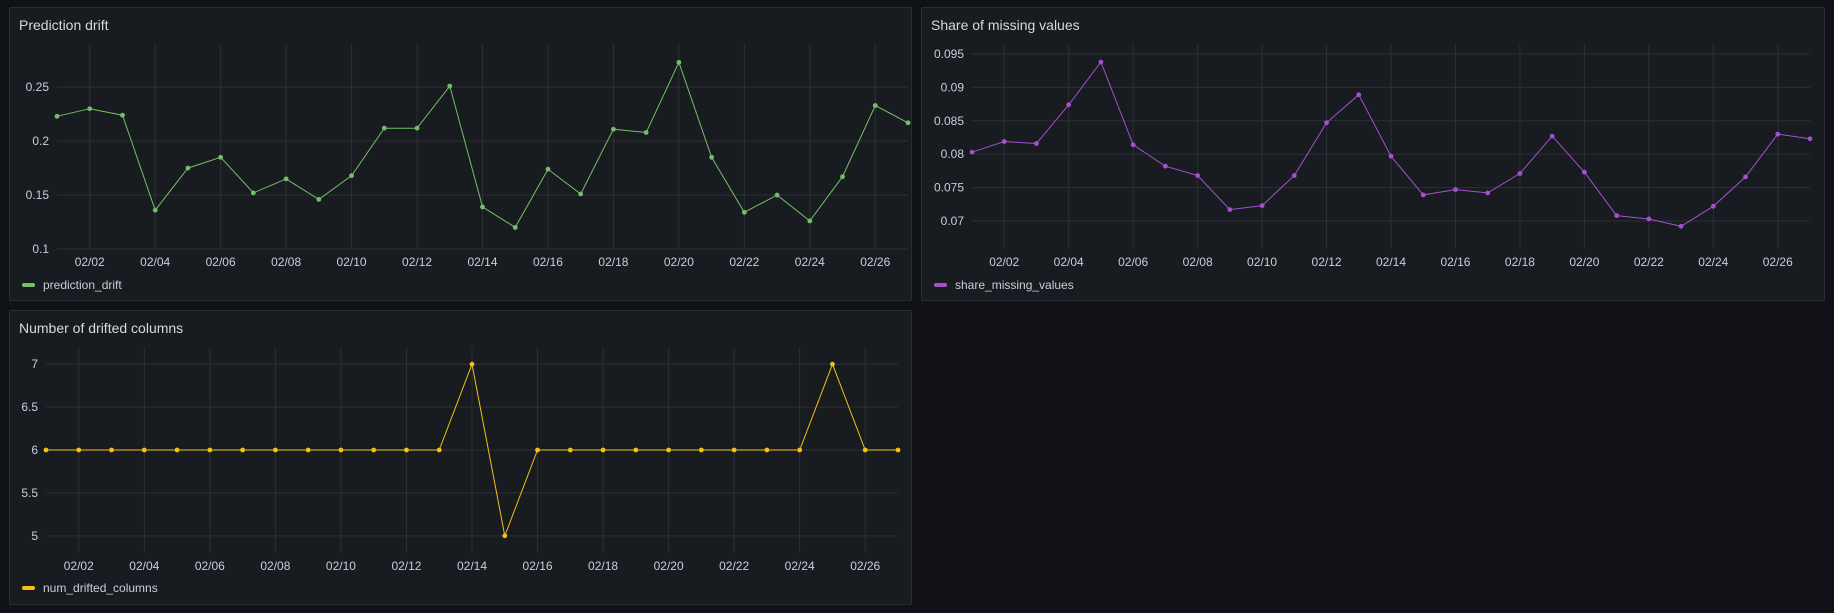 The image size is (1834, 613). I want to click on y-tick-label: 0.15, so click(38, 195).